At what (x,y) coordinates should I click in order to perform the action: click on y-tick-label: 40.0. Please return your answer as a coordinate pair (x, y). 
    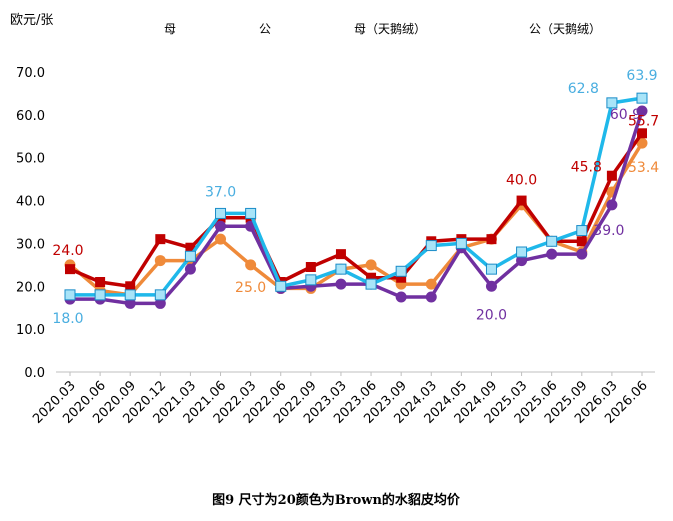
    Looking at the image, I should click on (30, 202).